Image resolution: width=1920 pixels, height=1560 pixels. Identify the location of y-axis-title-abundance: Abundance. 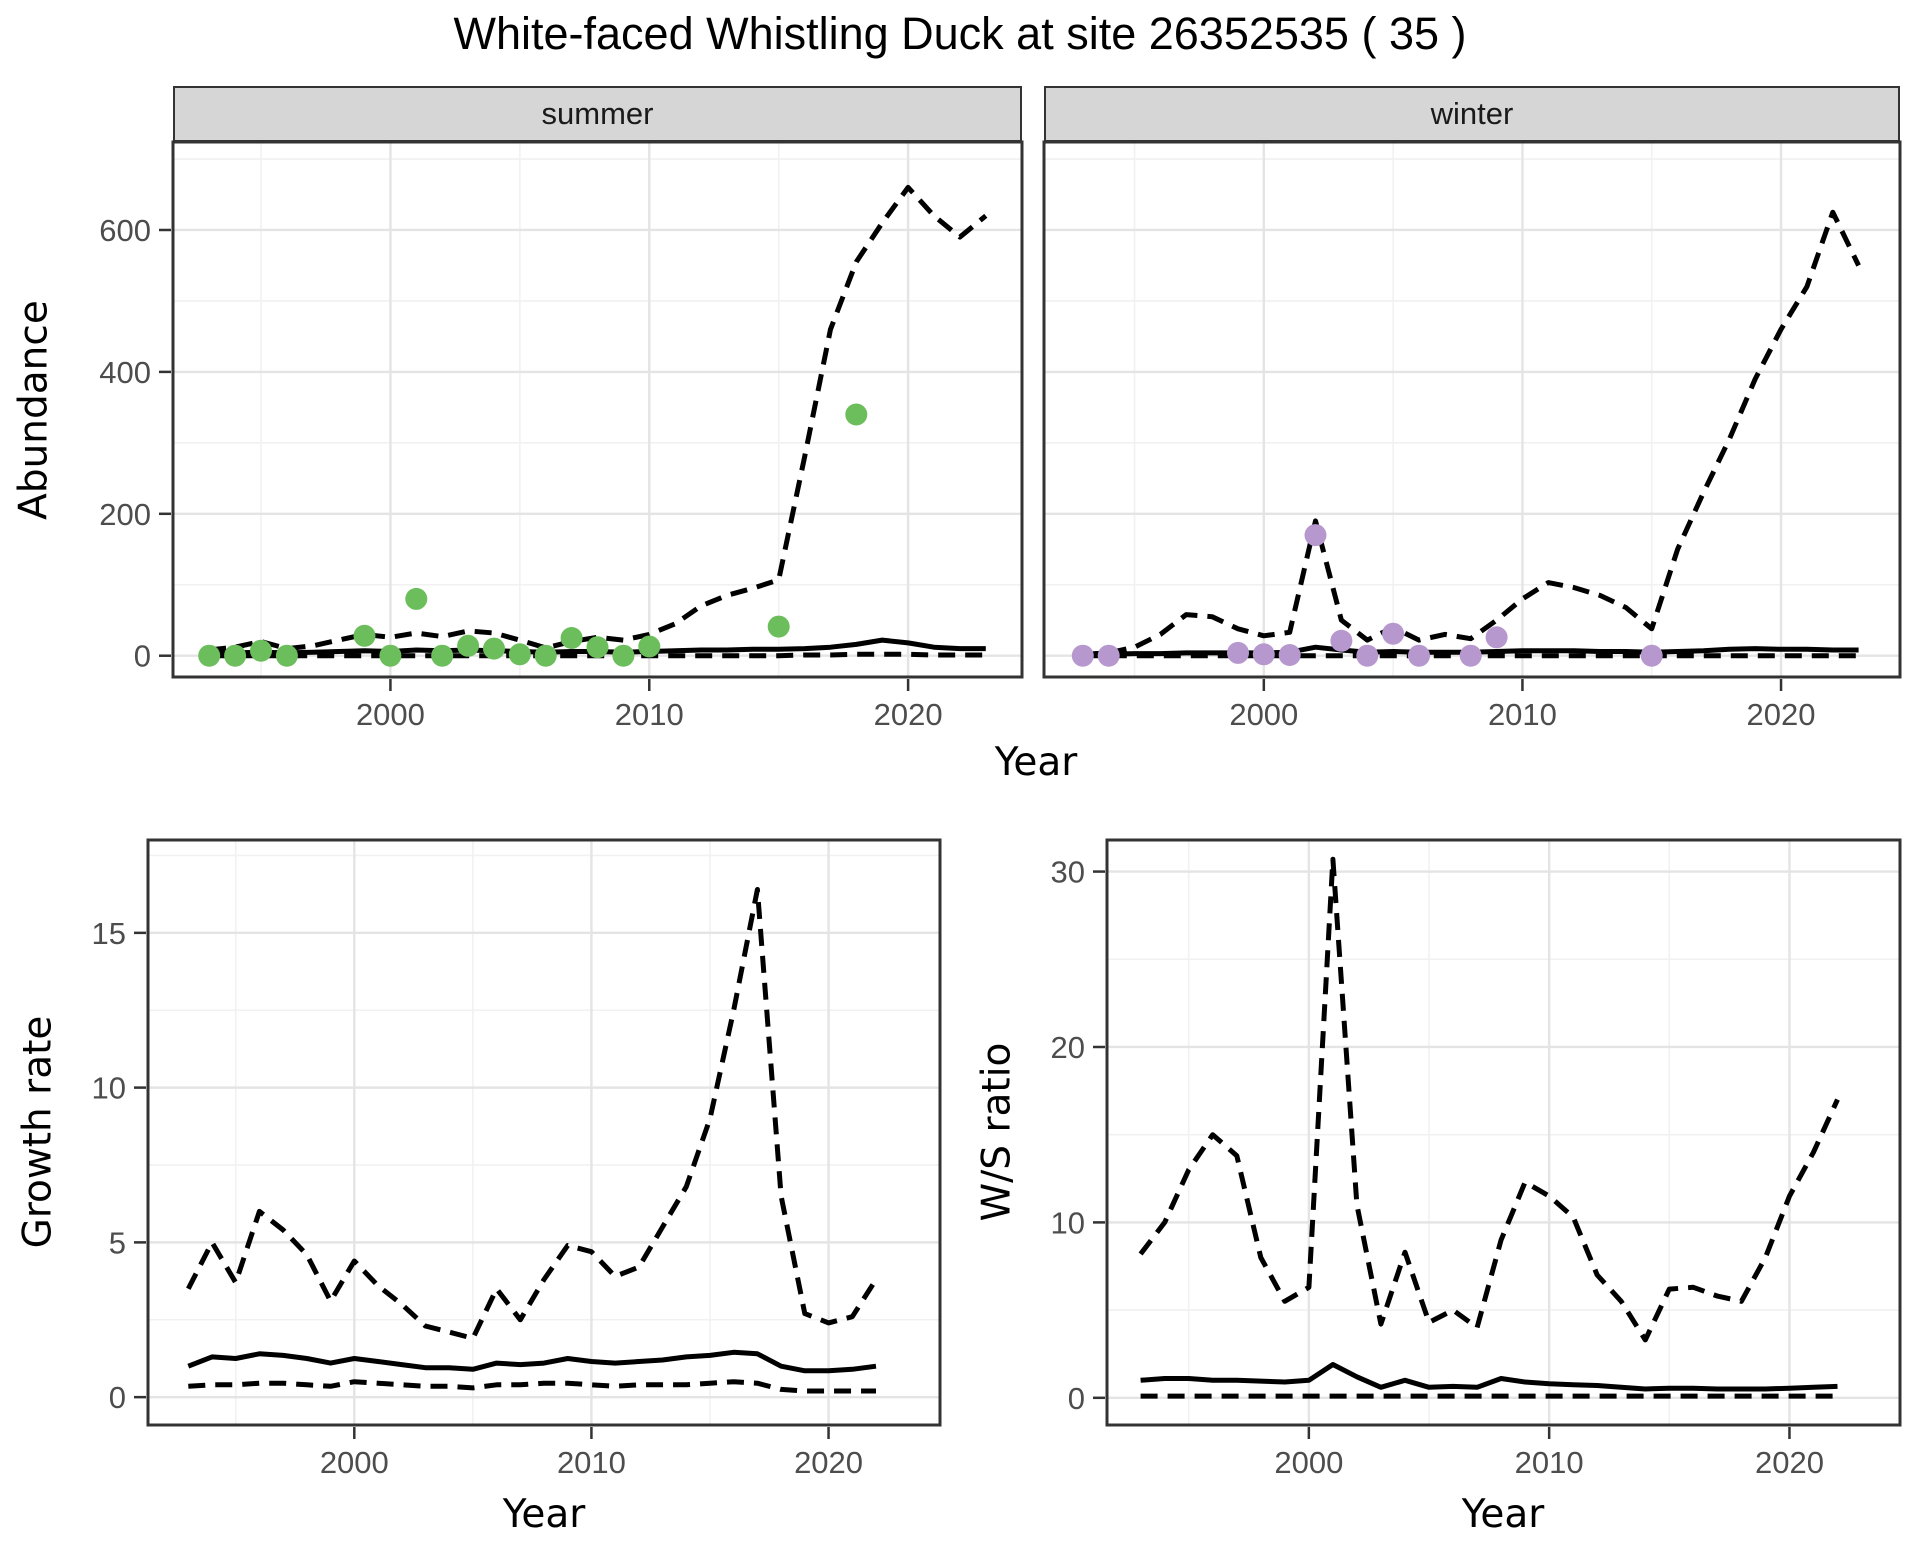
(34, 410).